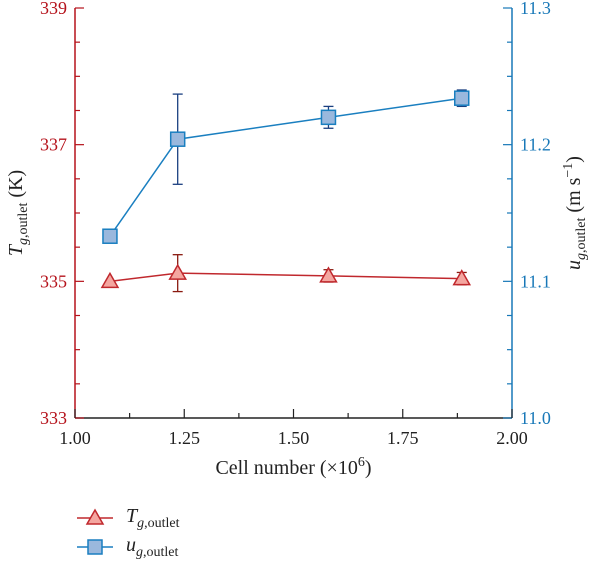  Describe the element at coordinates (185, 438) in the screenshot. I see `x-tick-label: 1.25` at that location.